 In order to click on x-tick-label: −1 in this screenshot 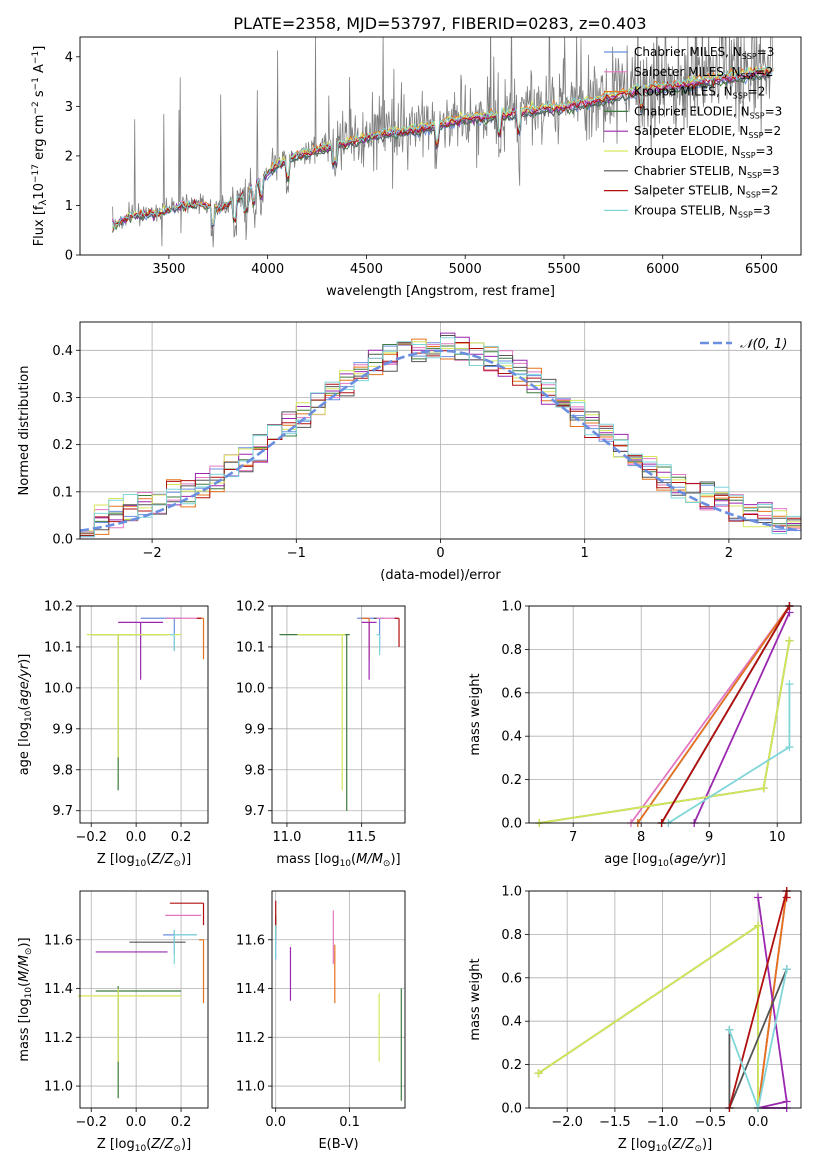, I will do `click(296, 553)`.